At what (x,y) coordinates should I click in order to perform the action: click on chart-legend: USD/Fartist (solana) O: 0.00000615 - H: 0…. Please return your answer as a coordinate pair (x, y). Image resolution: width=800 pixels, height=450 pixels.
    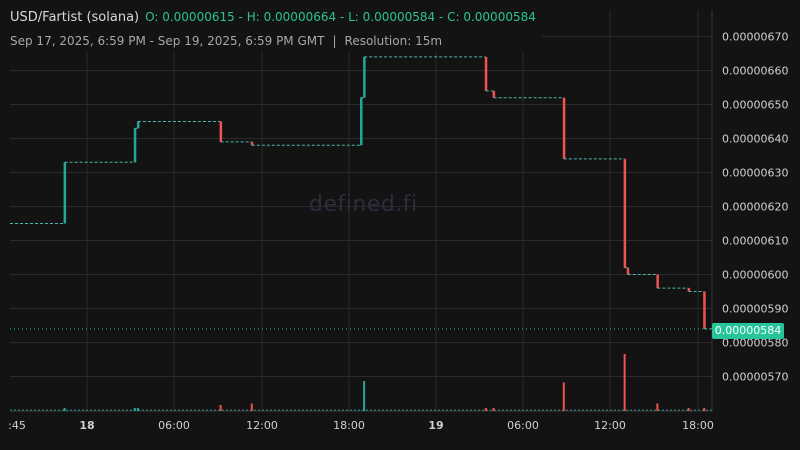
    Looking at the image, I should click on (276, 30).